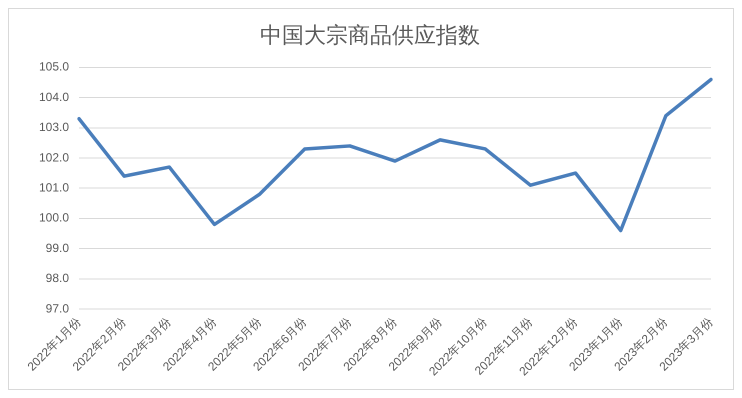 The width and height of the screenshot is (742, 398). I want to click on y-tick-label: 105.0, so click(54, 67).